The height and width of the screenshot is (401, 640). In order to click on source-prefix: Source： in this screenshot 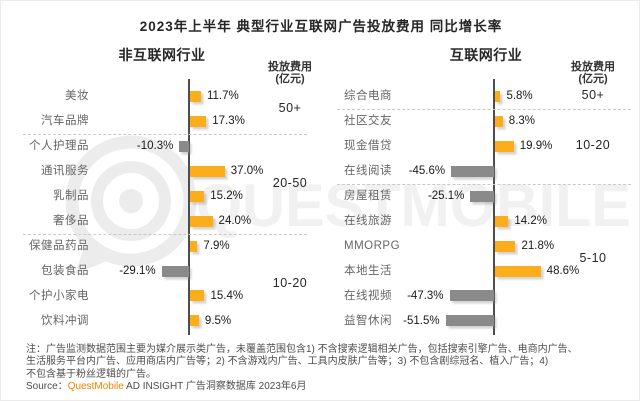, I will do `click(47, 386)`.